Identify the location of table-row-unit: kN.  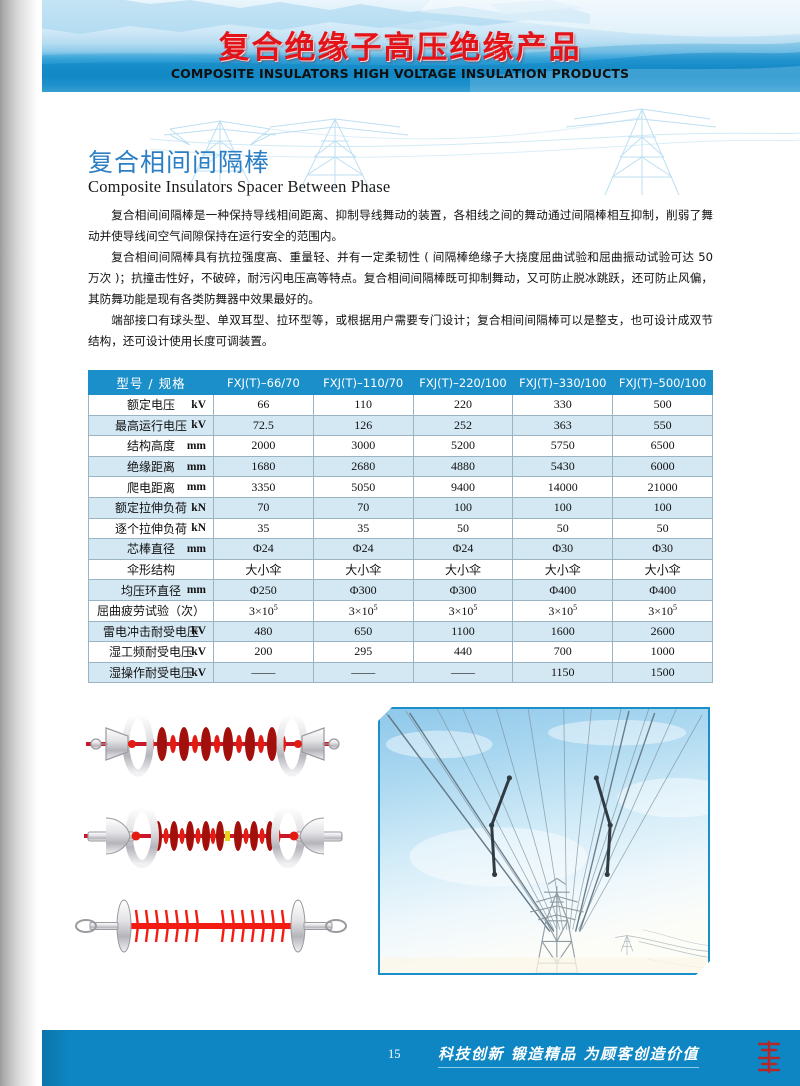
(198, 507).